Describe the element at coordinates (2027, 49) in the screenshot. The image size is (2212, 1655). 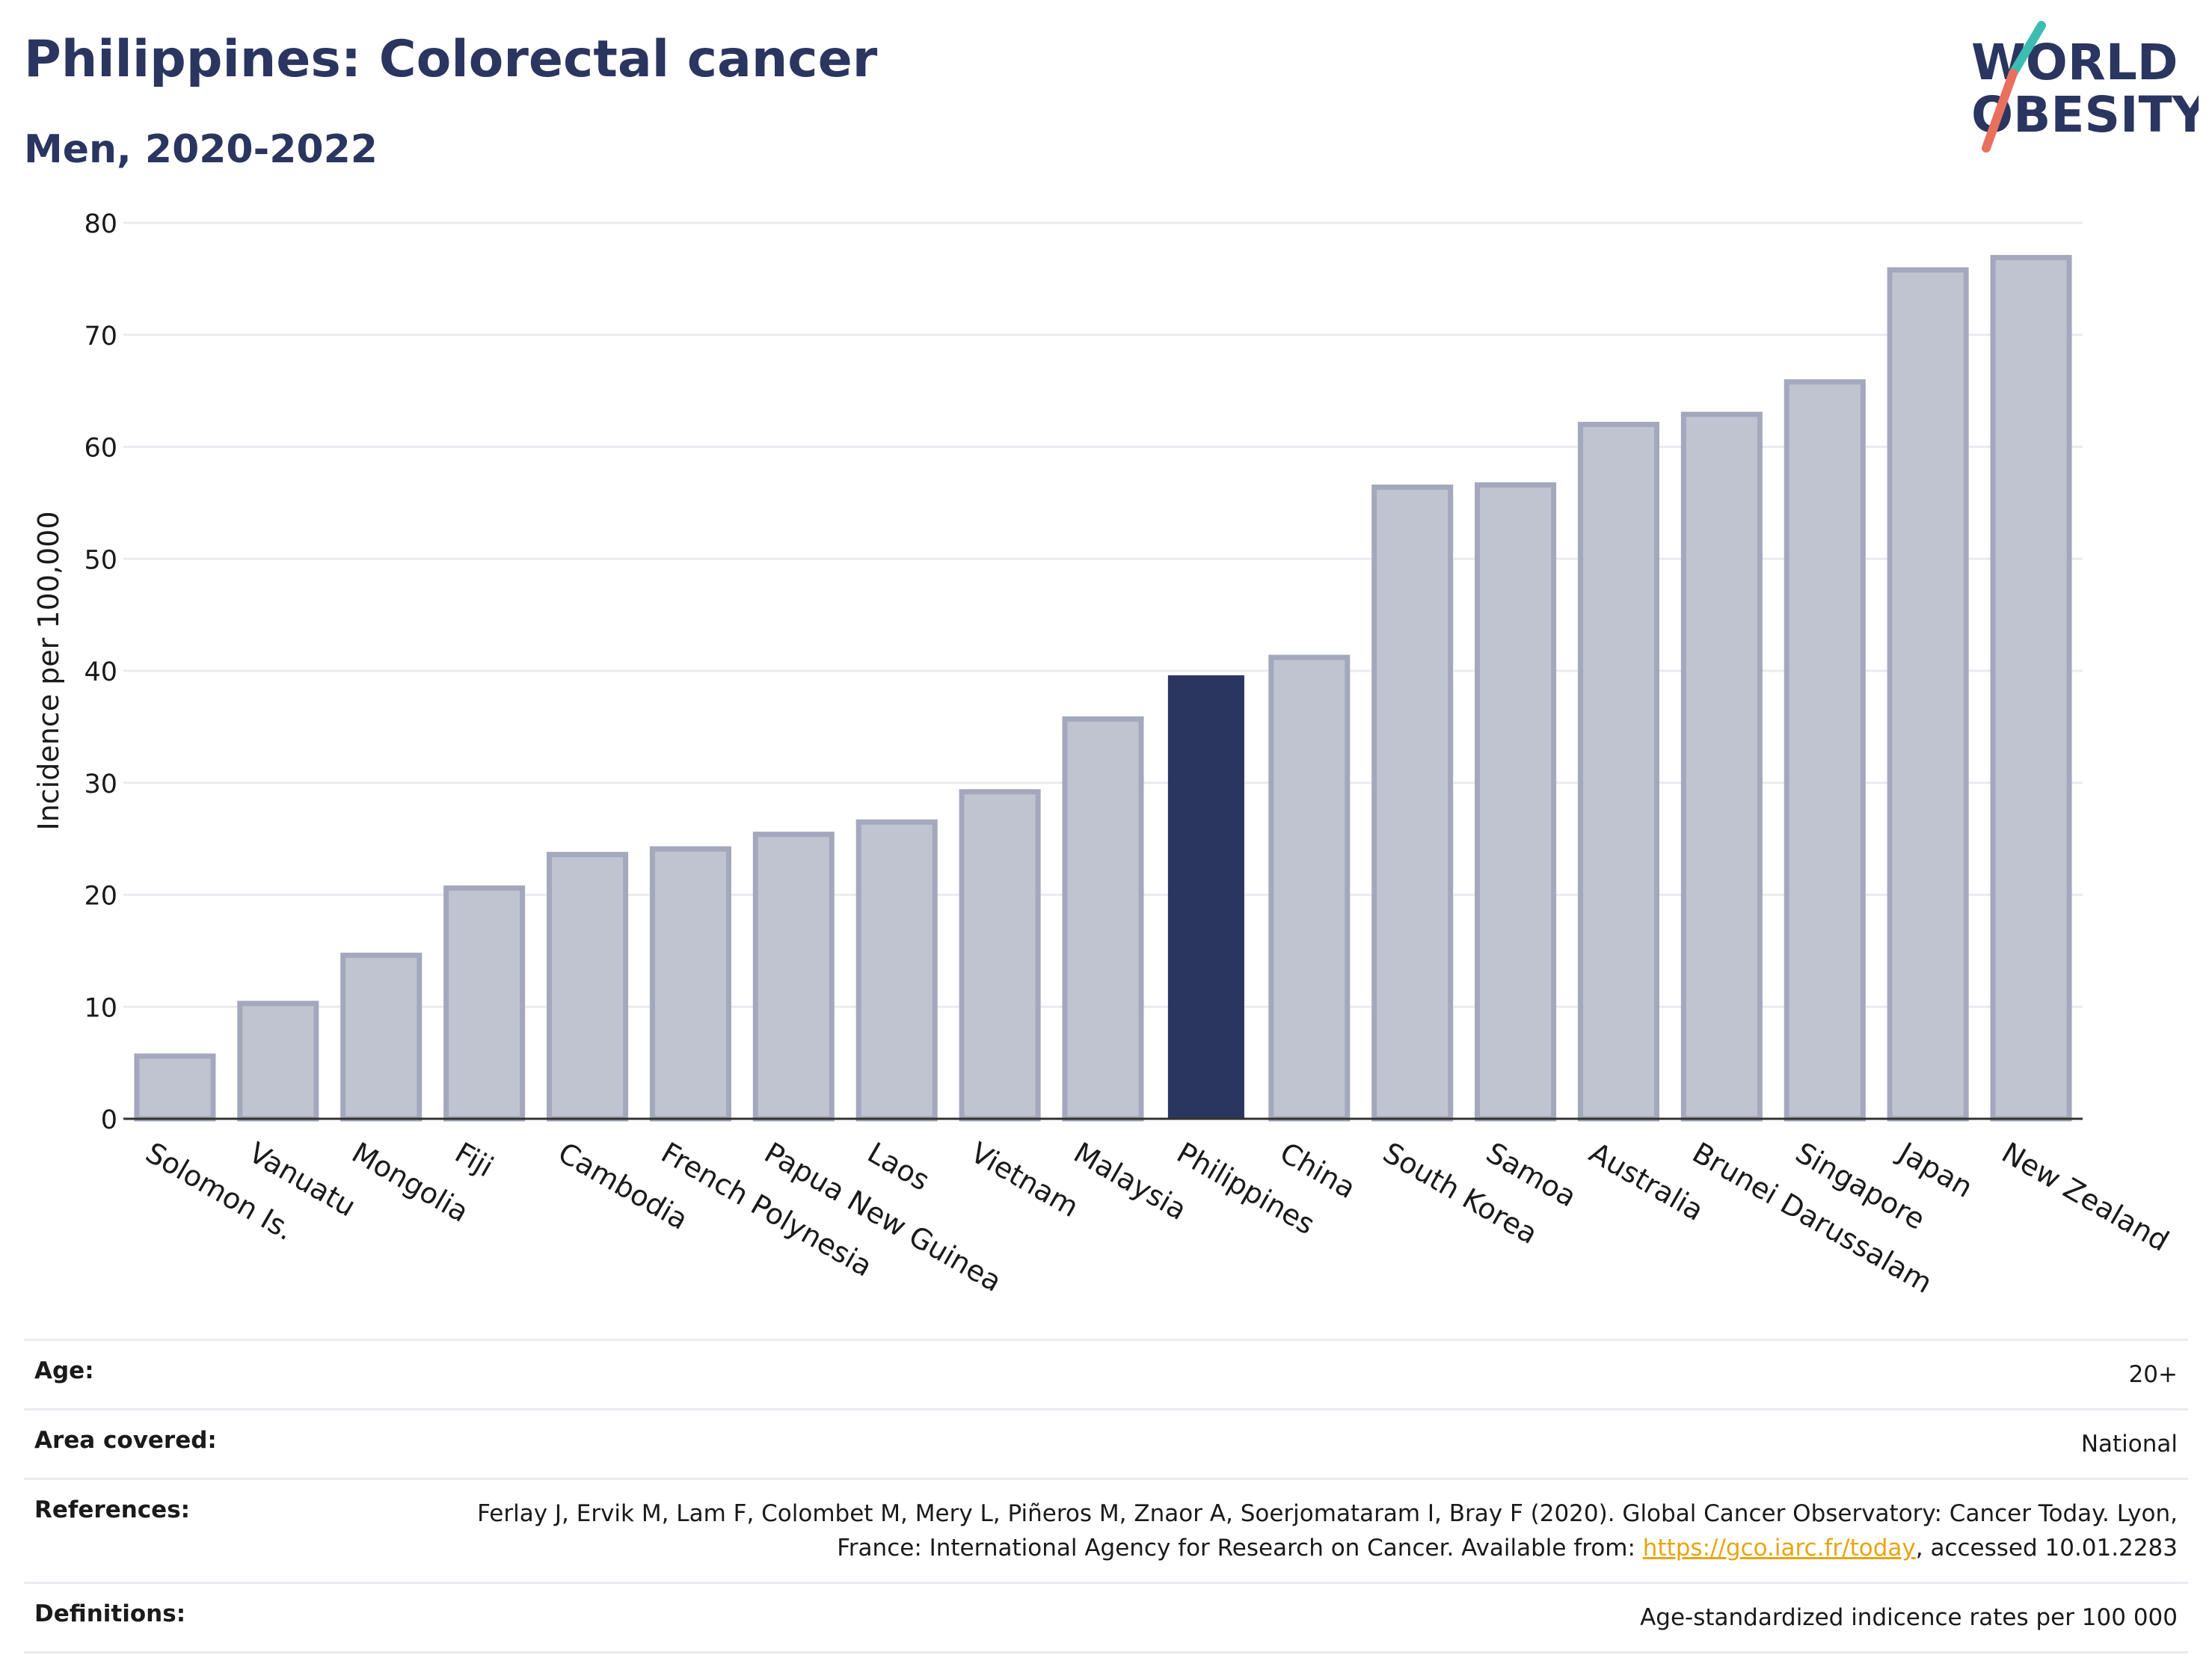
I see `logo-slash-teal` at that location.